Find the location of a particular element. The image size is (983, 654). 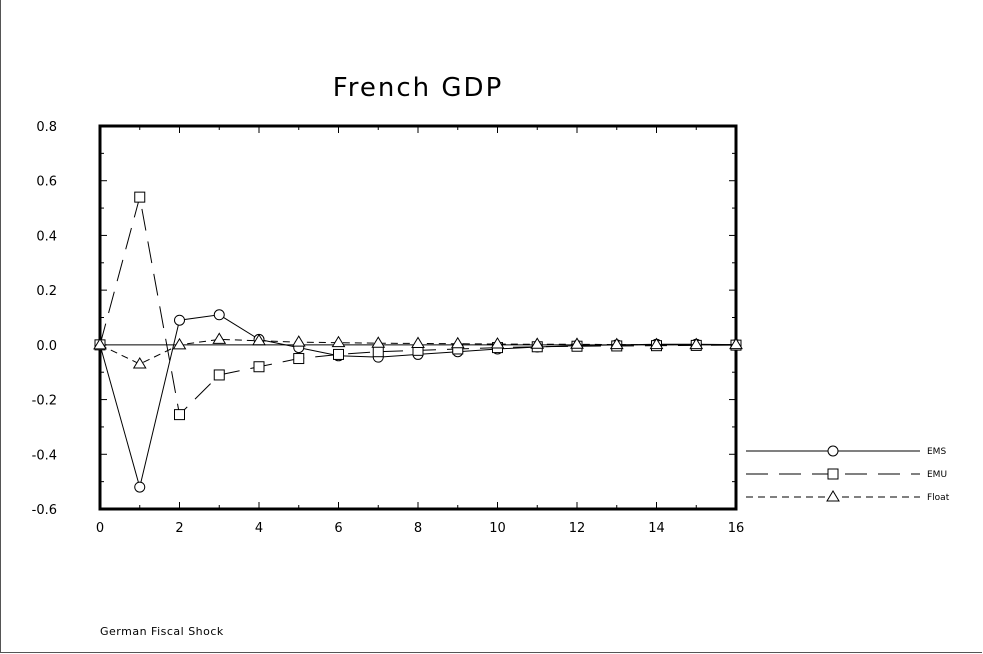

legend-label-emu: EMU is located at coordinates (937, 475).